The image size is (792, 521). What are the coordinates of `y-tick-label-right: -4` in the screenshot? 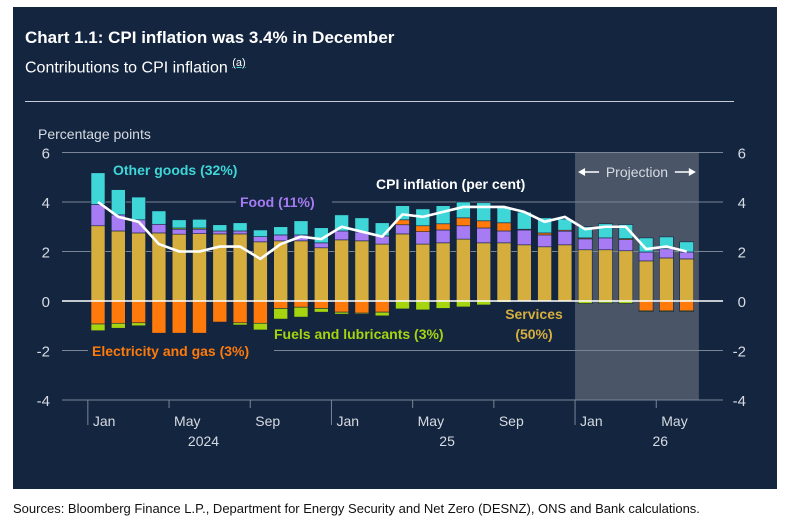 It's located at (739, 401).